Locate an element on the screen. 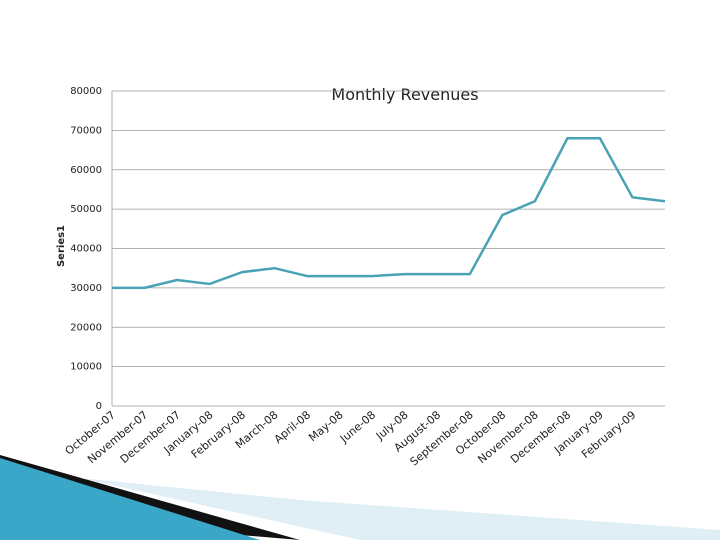  y-tick-label: 40000 is located at coordinates (86, 249).